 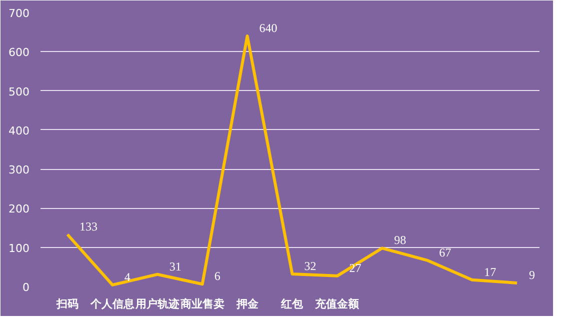 What do you see at coordinates (445, 252) in the screenshot?
I see `data-label: 67` at bounding box center [445, 252].